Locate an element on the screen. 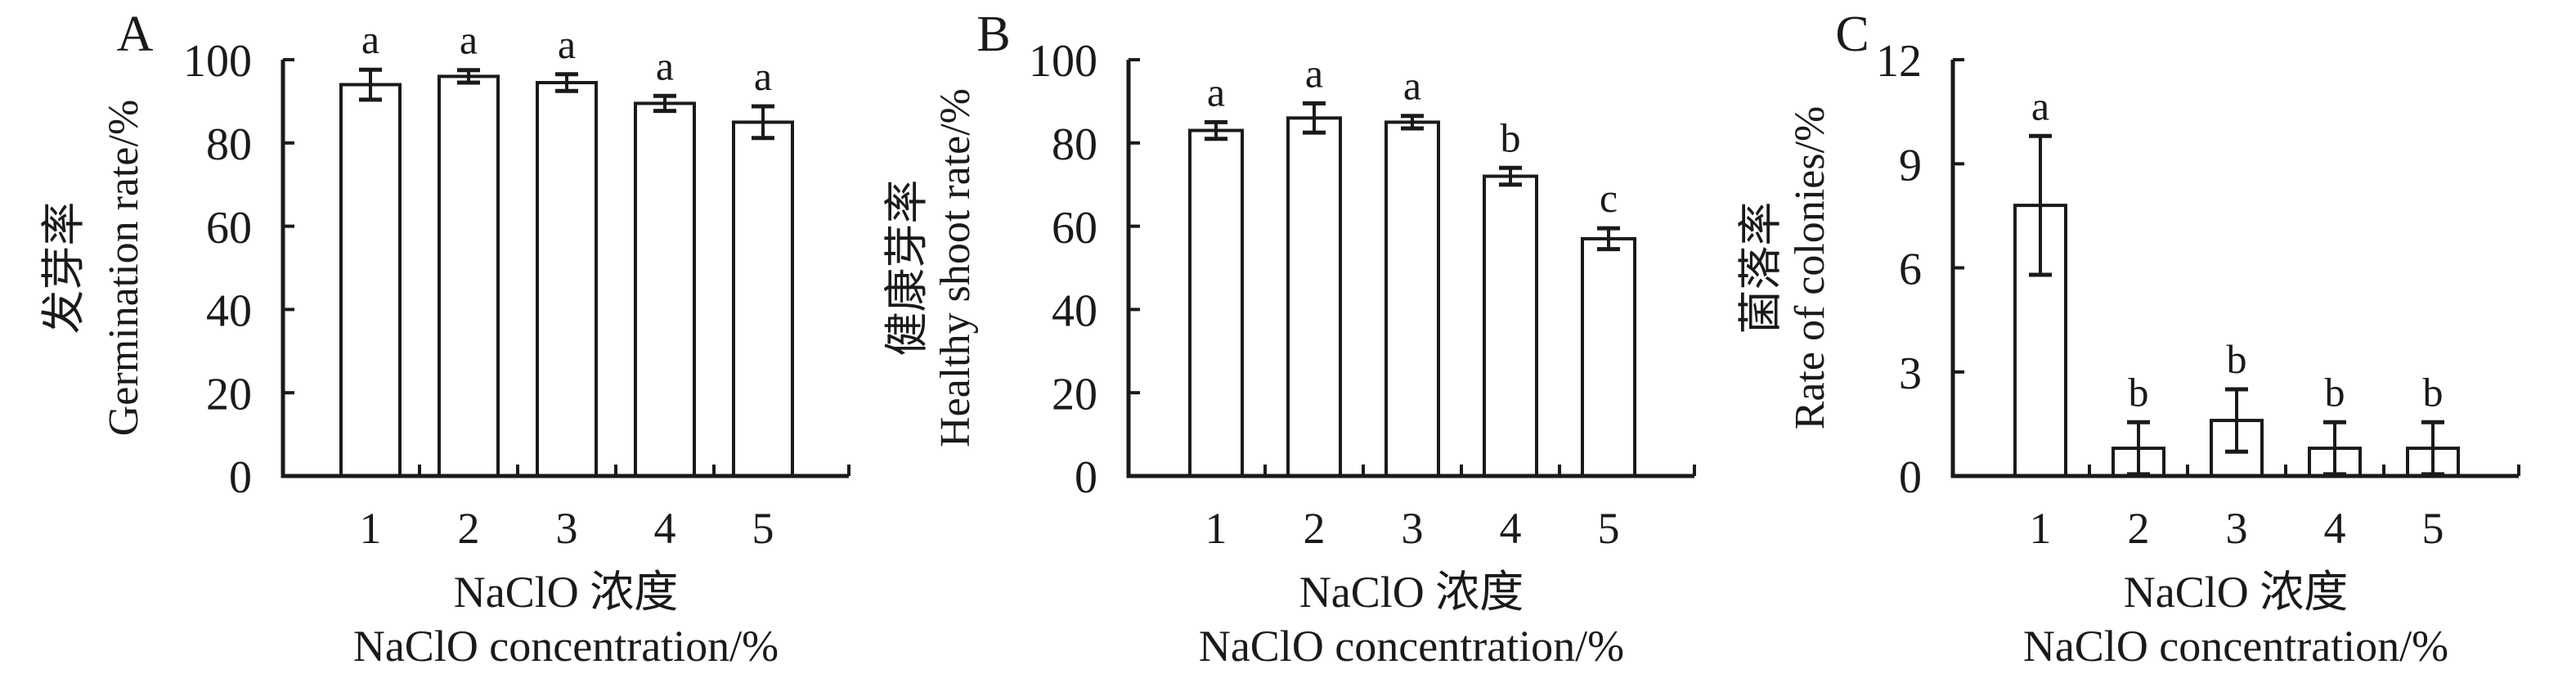 This screenshot has height=678, width=2576. panel-letter: C is located at coordinates (1852, 35).